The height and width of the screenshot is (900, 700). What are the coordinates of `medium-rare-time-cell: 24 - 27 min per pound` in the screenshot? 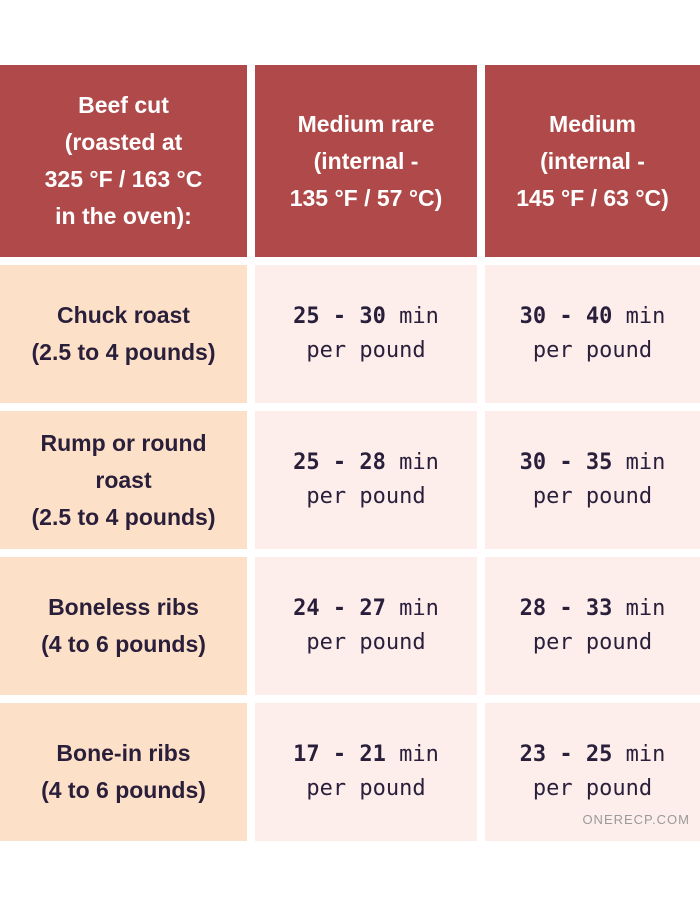 It's located at (366, 626).